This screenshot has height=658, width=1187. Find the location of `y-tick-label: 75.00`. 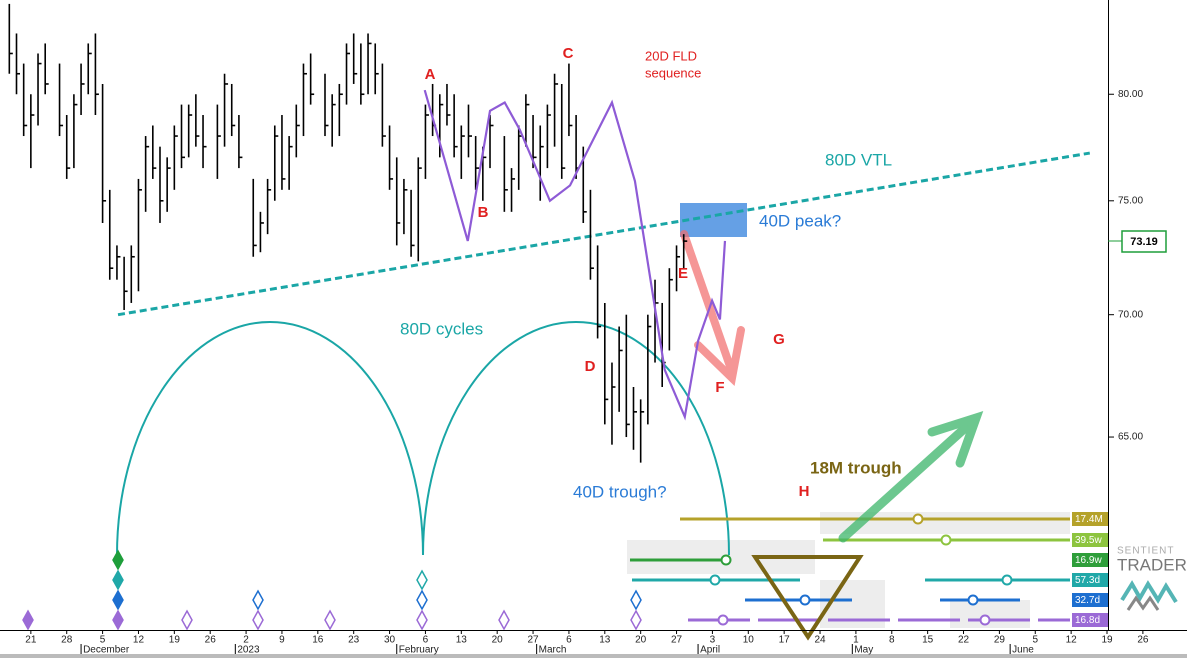

y-tick-label: 75.00 is located at coordinates (1130, 200).